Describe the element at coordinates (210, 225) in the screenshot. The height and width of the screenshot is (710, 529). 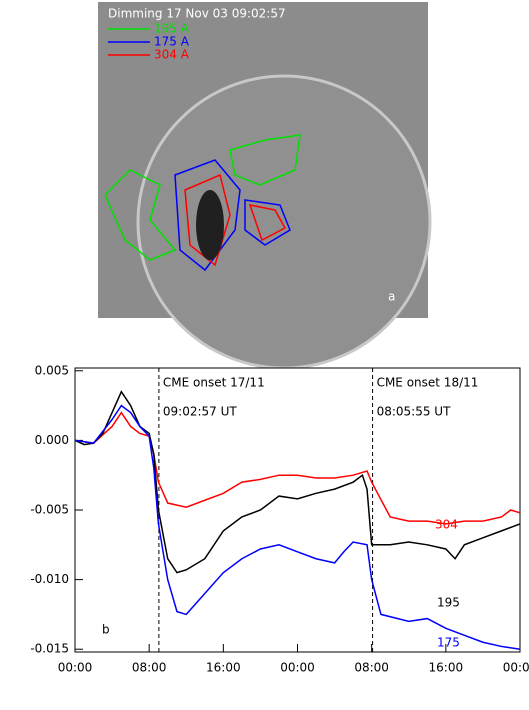
I see `dark-region` at that location.